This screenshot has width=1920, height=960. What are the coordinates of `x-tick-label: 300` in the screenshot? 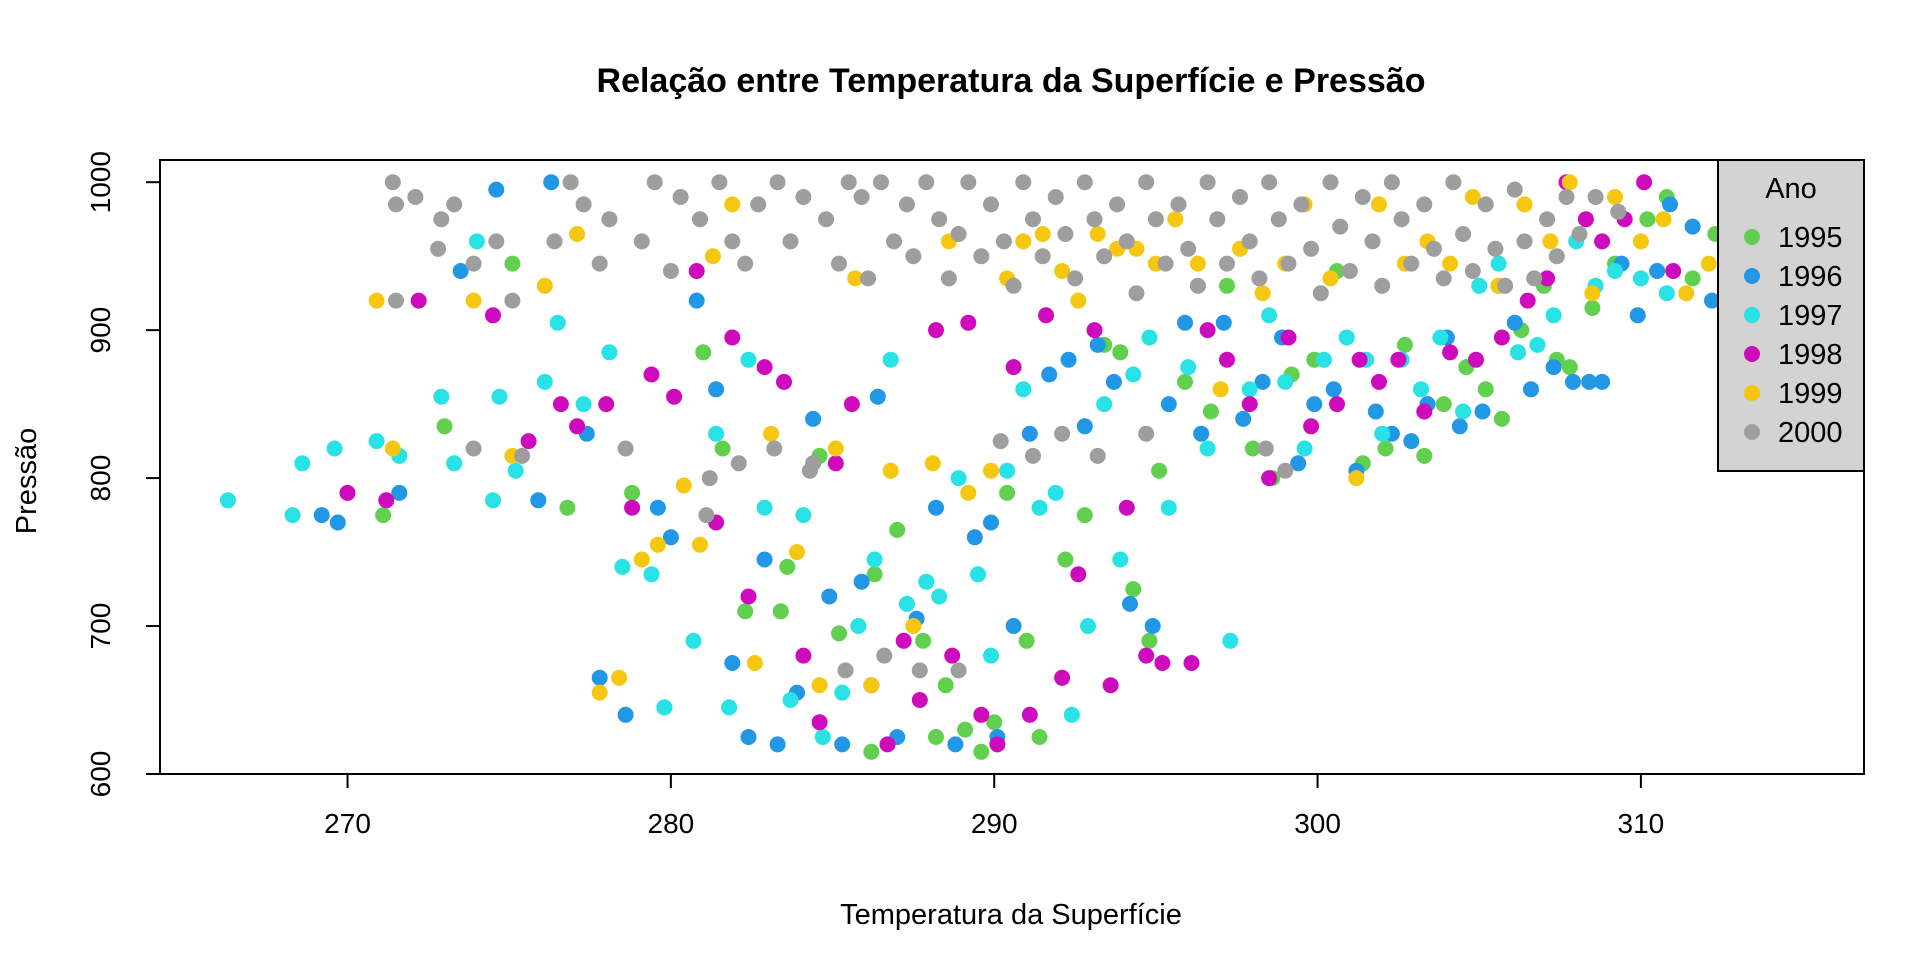 It's located at (1317, 823).